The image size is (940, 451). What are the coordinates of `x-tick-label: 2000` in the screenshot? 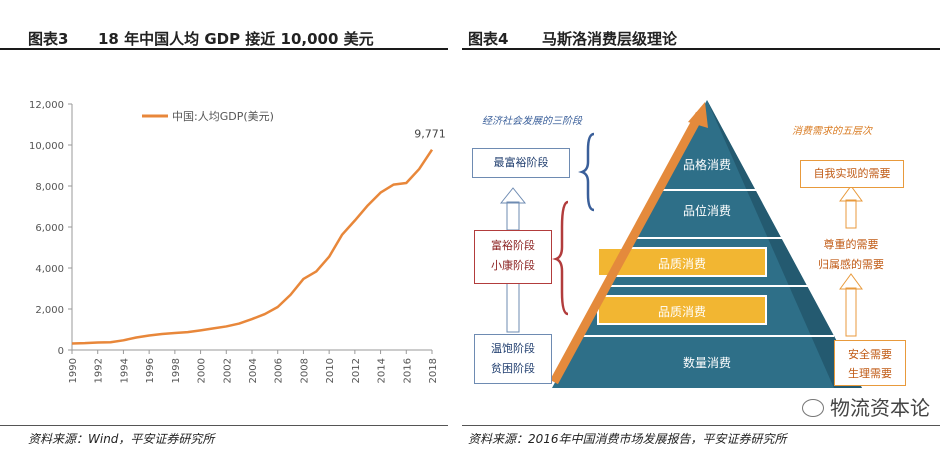 It's located at (202, 370).